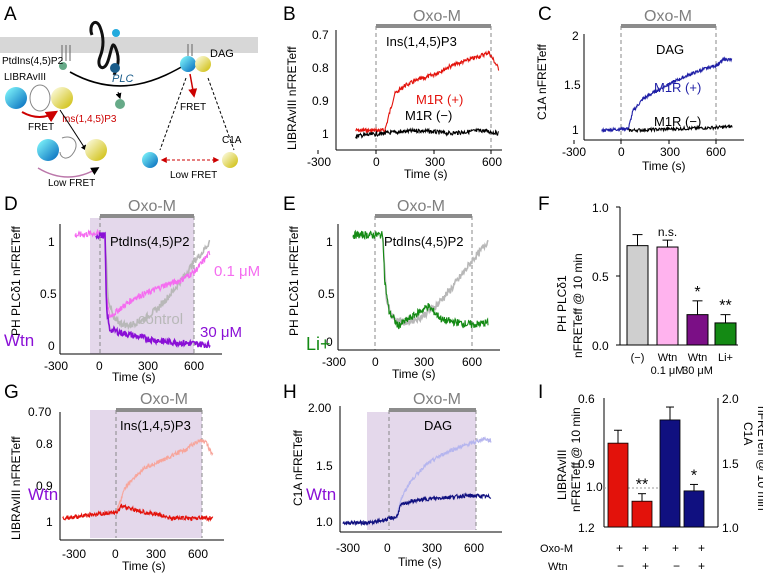 This screenshot has width=763, height=577. Describe the element at coordinates (193, 85) in the screenshot. I see `fret-arrow-dag` at that location.